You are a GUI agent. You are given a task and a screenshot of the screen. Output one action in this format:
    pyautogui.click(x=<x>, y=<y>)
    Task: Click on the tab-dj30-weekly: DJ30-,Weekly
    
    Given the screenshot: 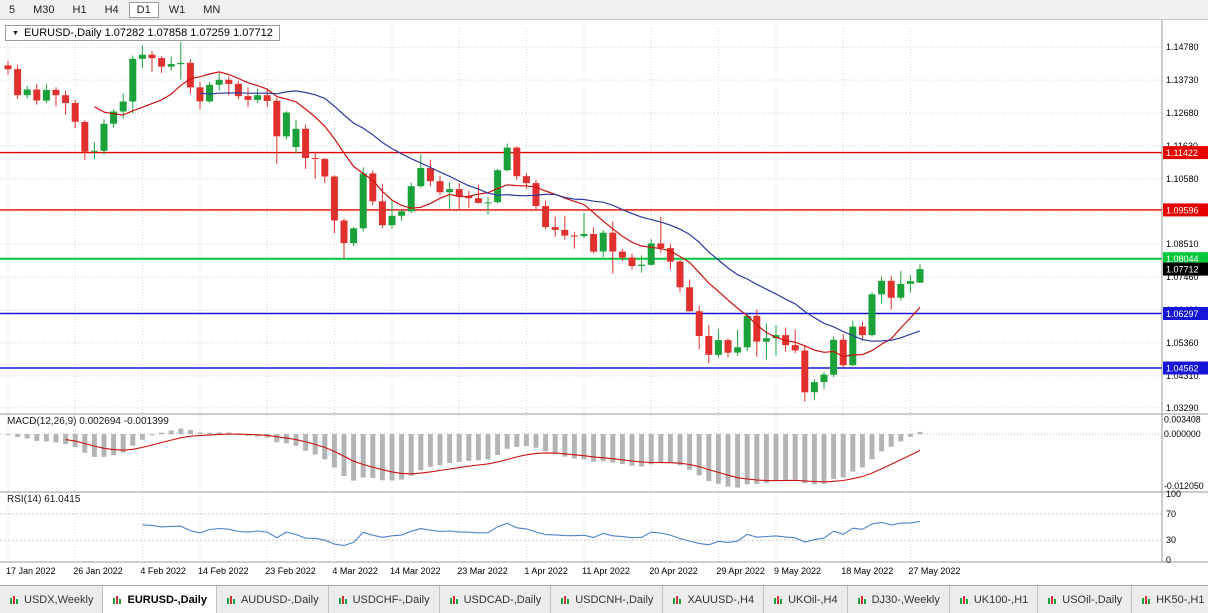 What is the action you would take?
    pyautogui.click(x=898, y=599)
    